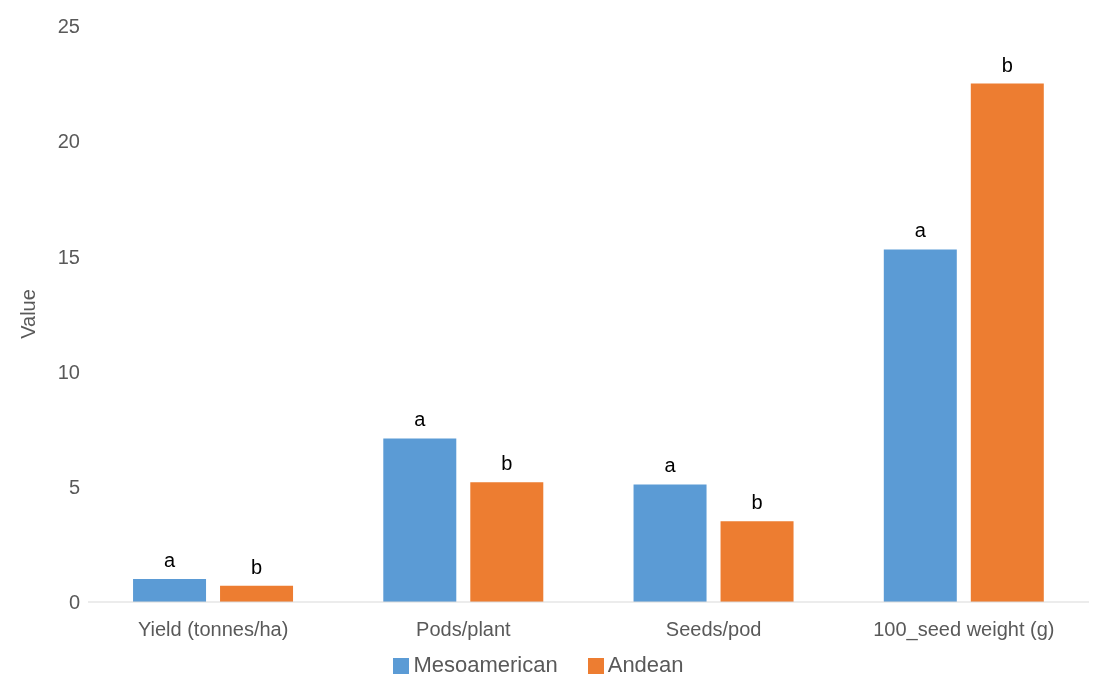  I want to click on x-tick-label: 100_seed weight (g), so click(964, 630).